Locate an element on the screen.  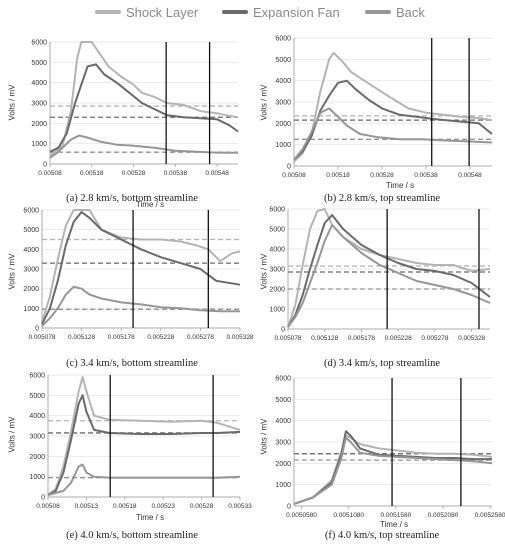
caption-e: (e) 4.0 km/s, bottom streamline is located at coordinates (132, 535).